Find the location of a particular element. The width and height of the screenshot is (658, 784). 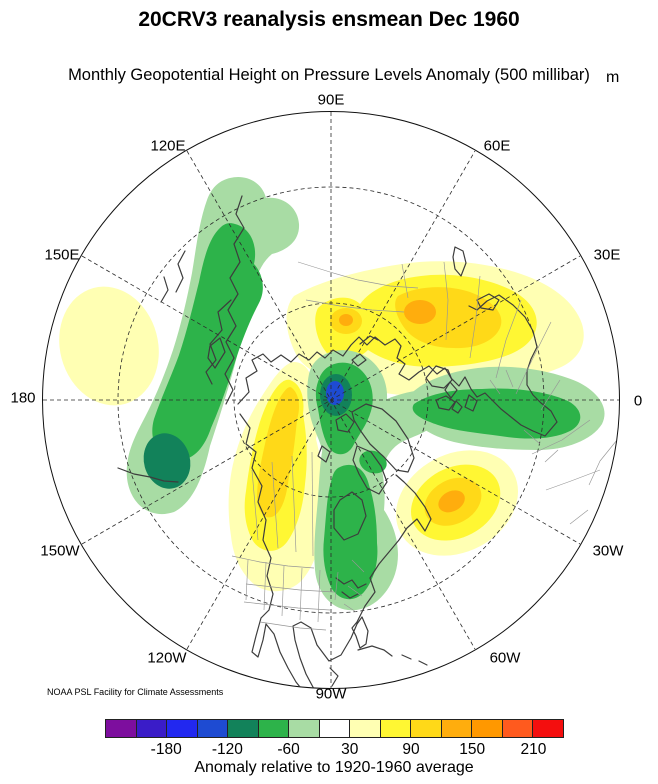

quebec-negative-inner is located at coordinates (350, 532).